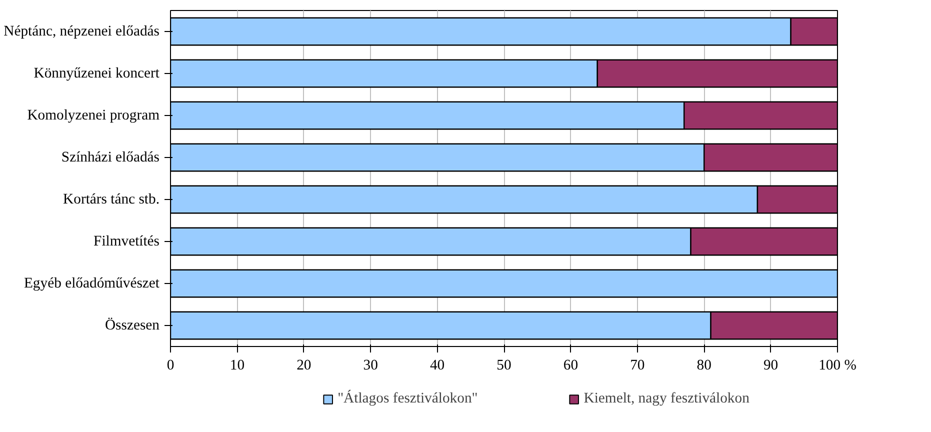 This screenshot has height=432, width=931. I want to click on y-tick-label: Egyéb előadóművészet, so click(92, 284).